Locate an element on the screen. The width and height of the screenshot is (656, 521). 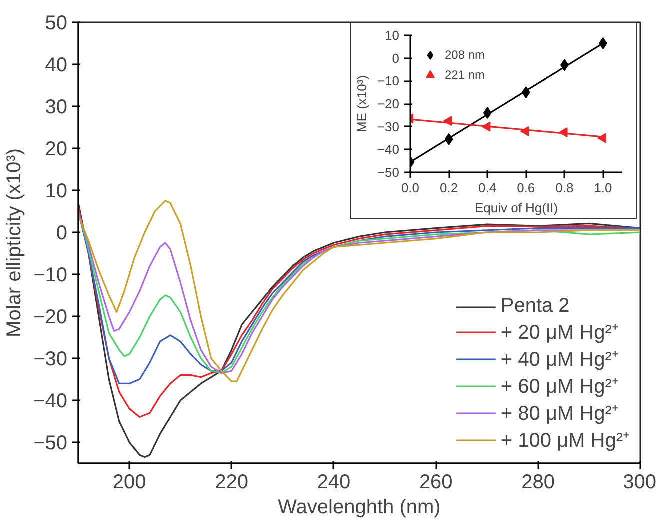
y-axis-title: ME (x10³) is located at coordinates (362, 104).